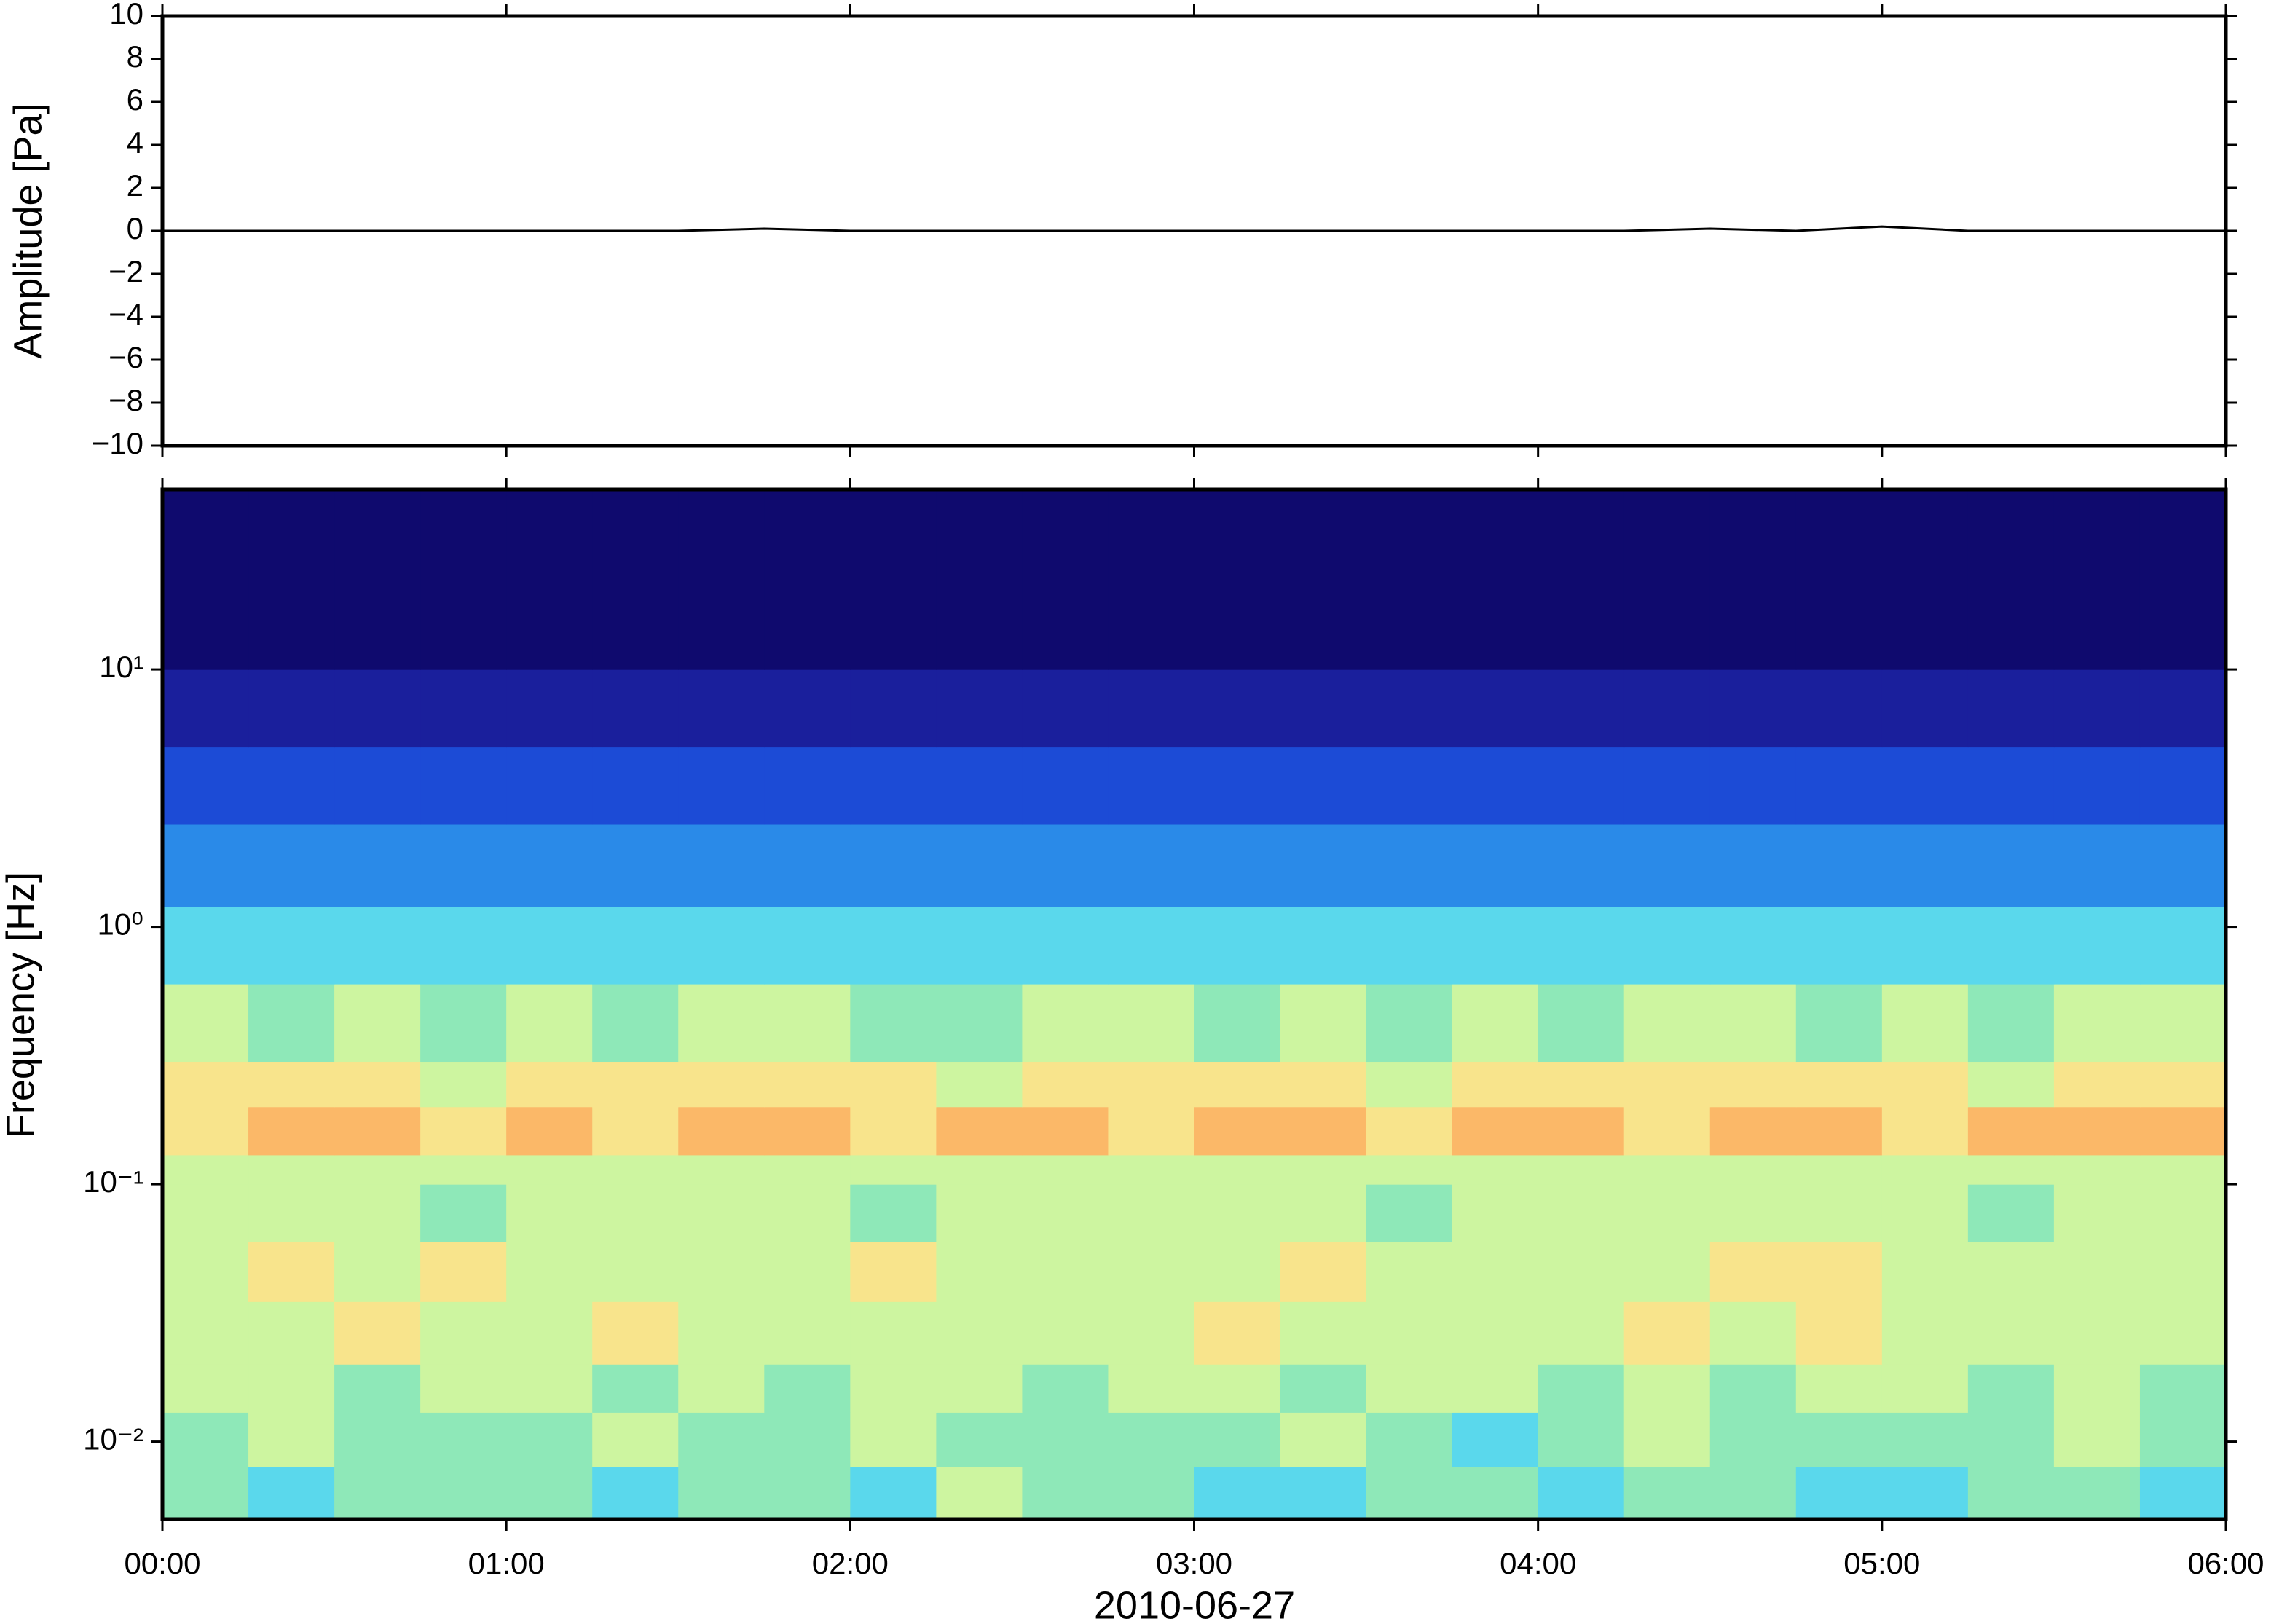 Image resolution: width=2271 pixels, height=1624 pixels. What do you see at coordinates (126, 314) in the screenshot?
I see `y-tick-label: −4` at bounding box center [126, 314].